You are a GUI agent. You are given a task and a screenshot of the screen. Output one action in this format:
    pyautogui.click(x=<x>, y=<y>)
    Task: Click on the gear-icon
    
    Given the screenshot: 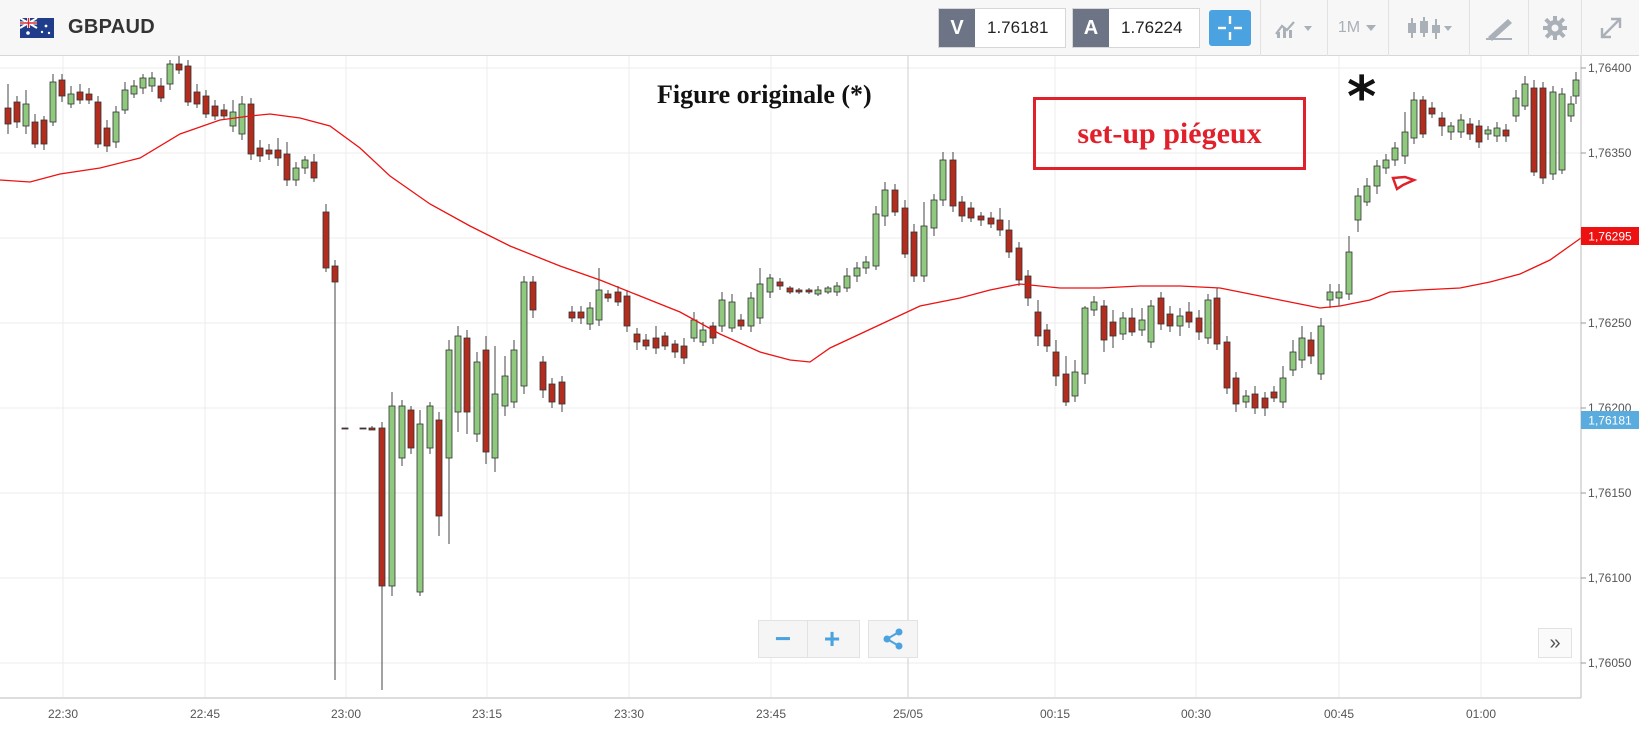 What is the action you would take?
    pyautogui.click(x=1555, y=28)
    